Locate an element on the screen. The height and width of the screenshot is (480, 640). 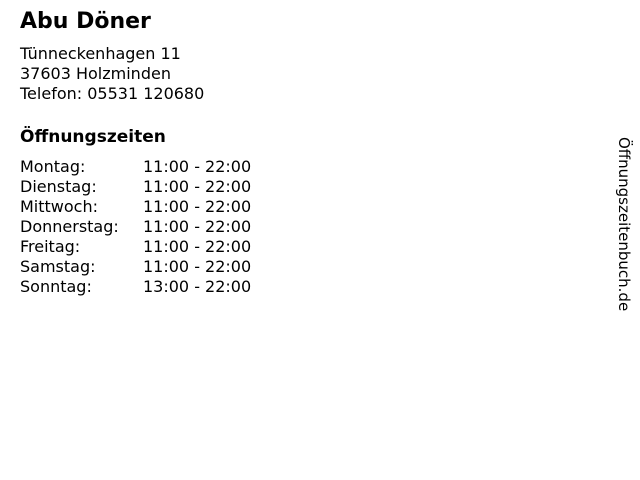
business-name-title: Abu Döner is located at coordinates (85, 21).